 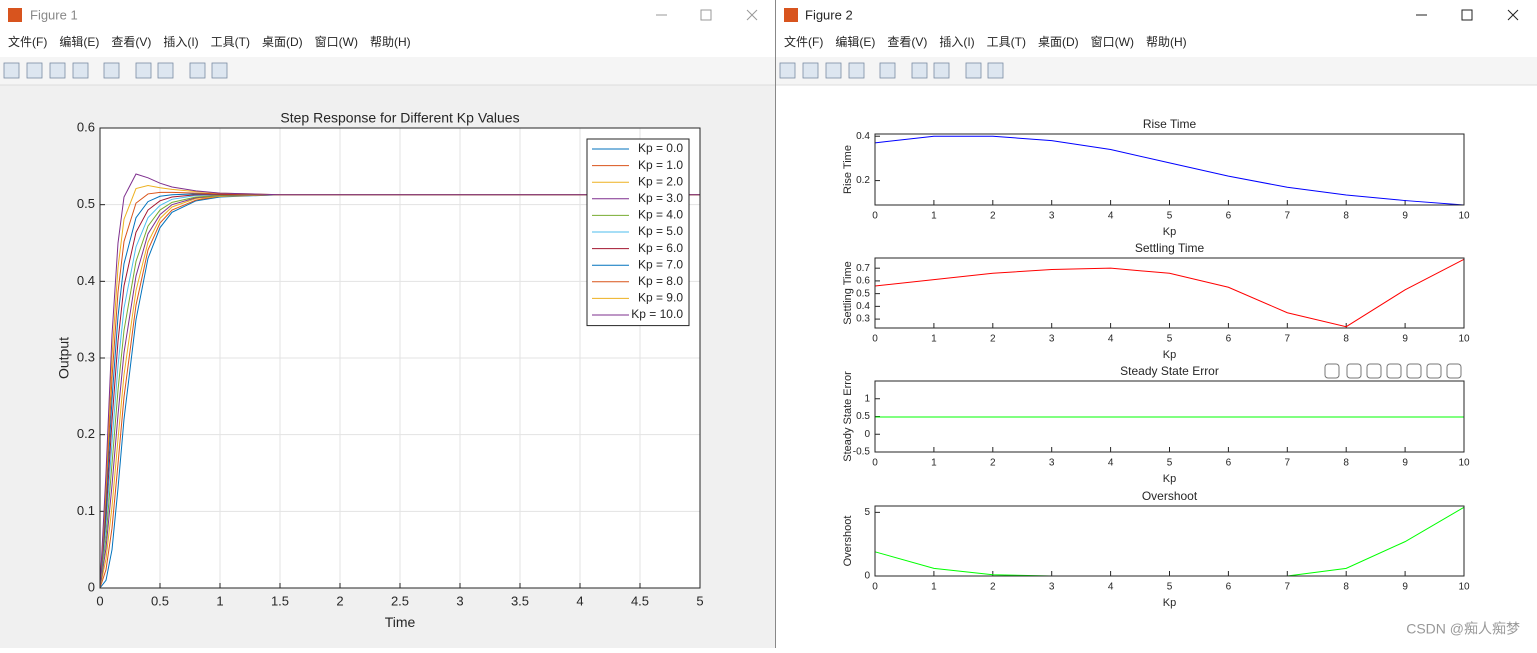 I want to click on x-tick-label: 2.5, so click(x=400, y=600).